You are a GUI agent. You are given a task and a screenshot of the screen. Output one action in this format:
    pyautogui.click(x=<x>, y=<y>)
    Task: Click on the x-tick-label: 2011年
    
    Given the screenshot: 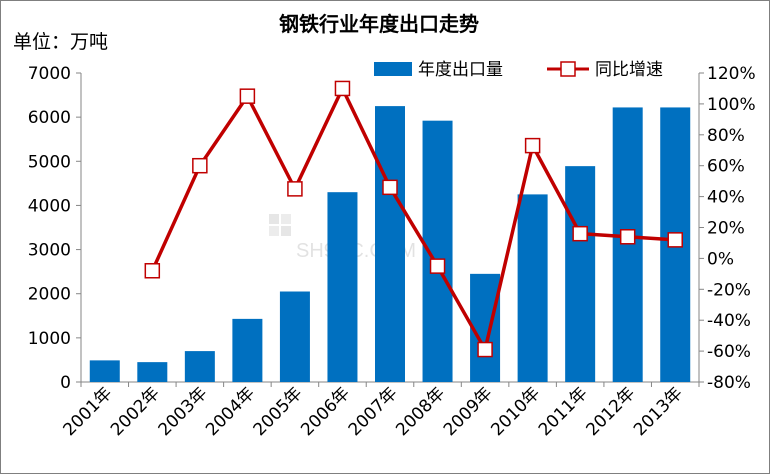 What is the action you would take?
    pyautogui.click(x=563, y=411)
    